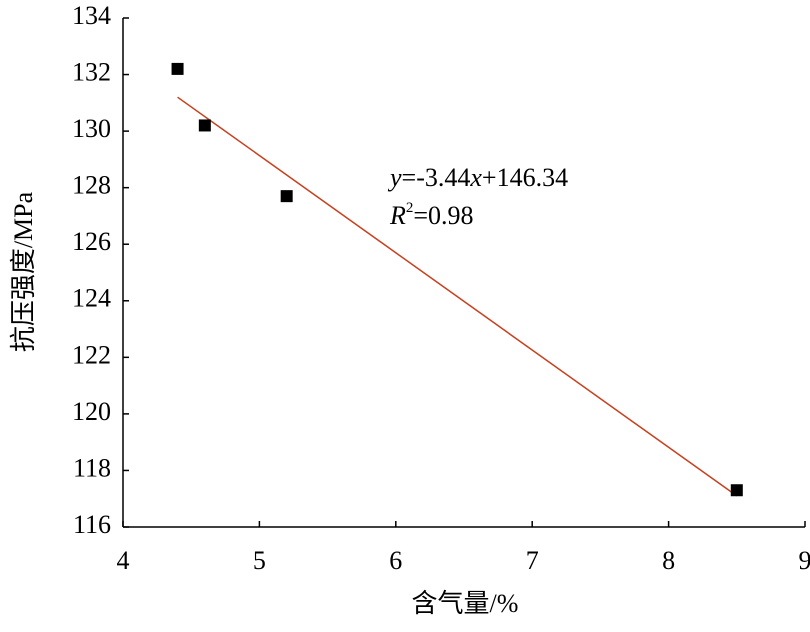  I want to click on x-tick-label: 5, so click(259, 560).